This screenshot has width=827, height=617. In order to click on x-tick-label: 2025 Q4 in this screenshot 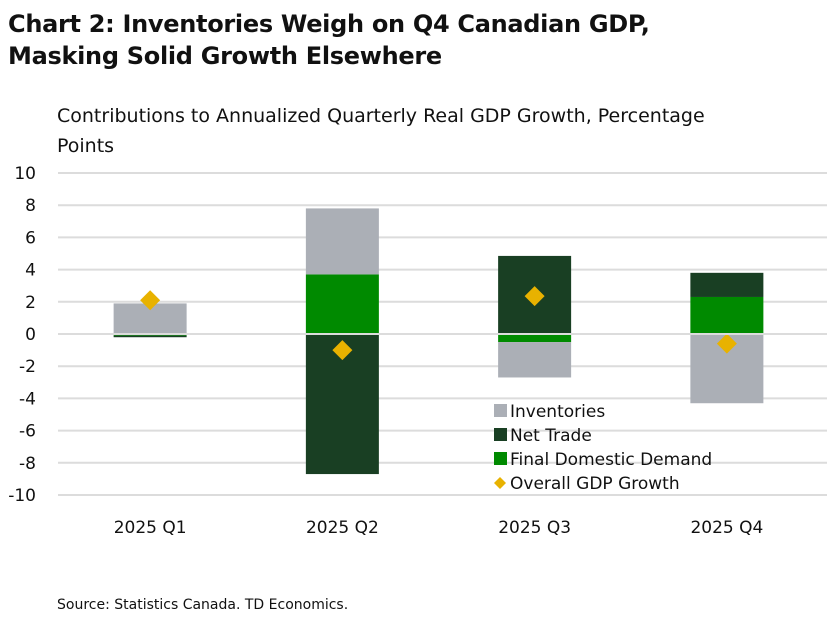, I will do `click(726, 528)`.